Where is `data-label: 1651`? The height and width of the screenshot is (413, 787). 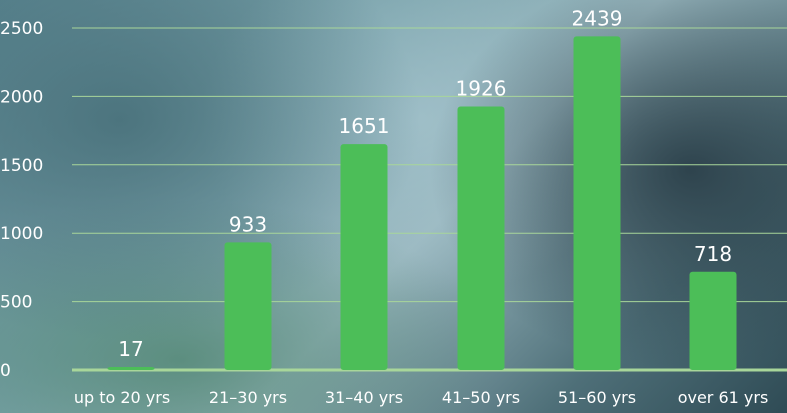
data-label: 1651 is located at coordinates (364, 126).